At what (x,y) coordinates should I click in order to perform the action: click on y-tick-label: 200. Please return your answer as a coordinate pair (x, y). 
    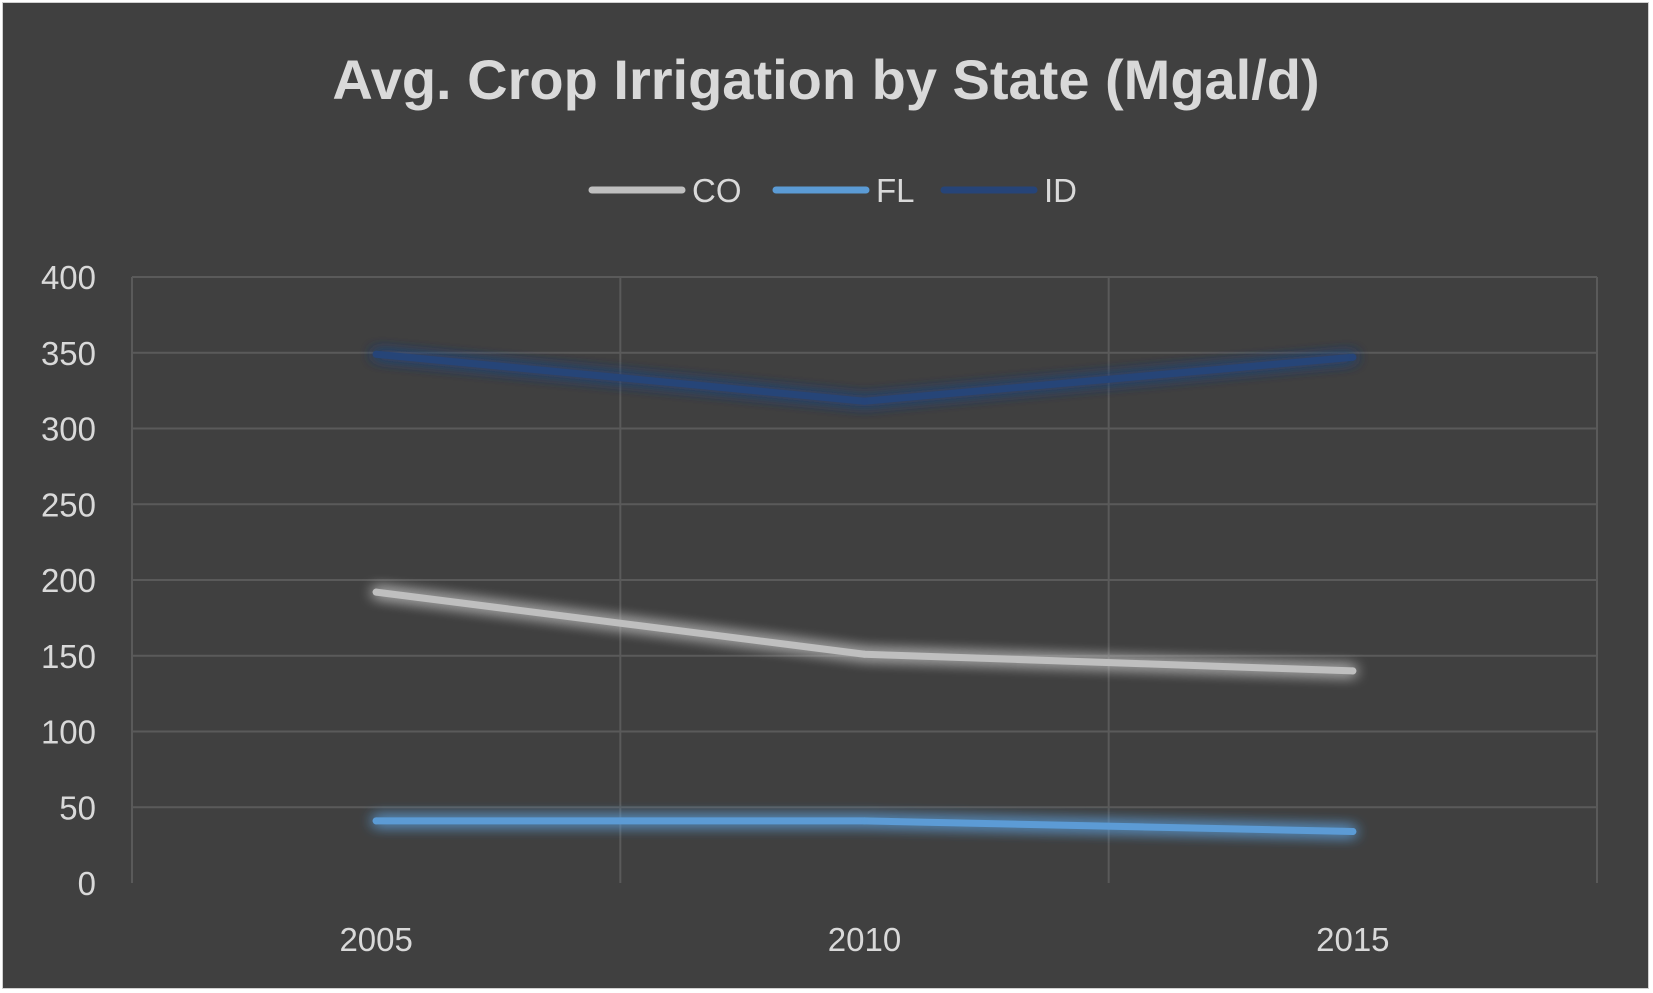
    Looking at the image, I should click on (68, 580).